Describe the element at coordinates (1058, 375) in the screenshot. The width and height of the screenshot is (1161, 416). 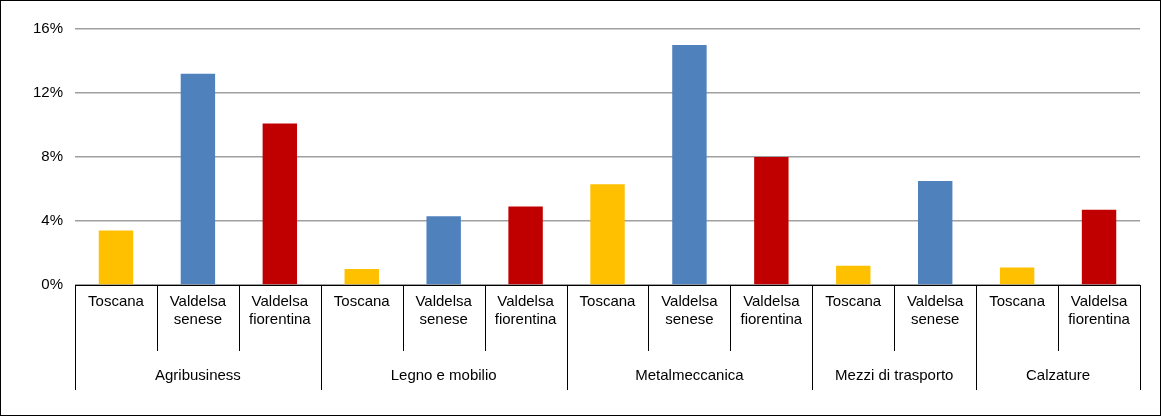
I see `text: Calzature` at that location.